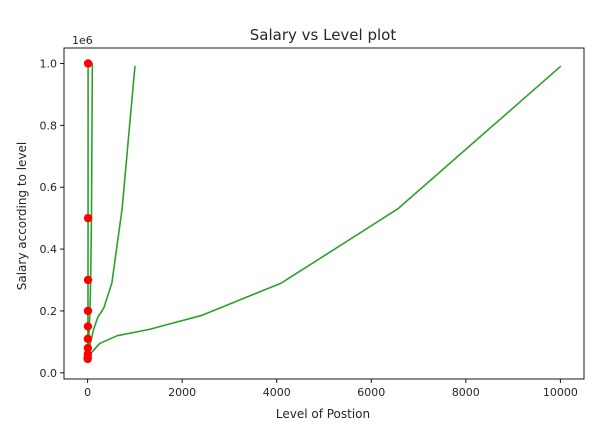  What do you see at coordinates (277, 392) in the screenshot?
I see `x-tick-label: 4000` at bounding box center [277, 392].